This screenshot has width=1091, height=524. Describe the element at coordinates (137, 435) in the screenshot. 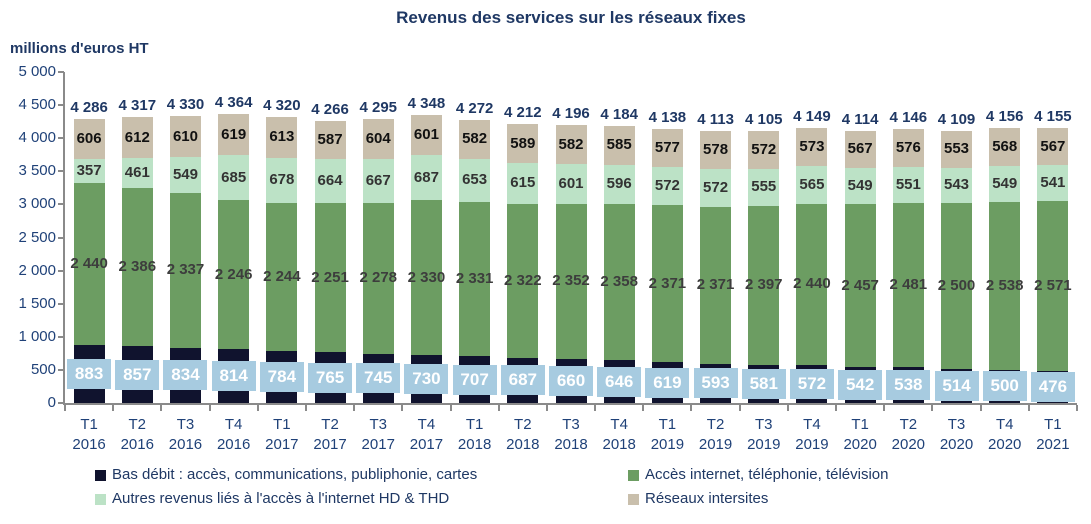

I see `x-axis-category-label: T2 2016` at that location.